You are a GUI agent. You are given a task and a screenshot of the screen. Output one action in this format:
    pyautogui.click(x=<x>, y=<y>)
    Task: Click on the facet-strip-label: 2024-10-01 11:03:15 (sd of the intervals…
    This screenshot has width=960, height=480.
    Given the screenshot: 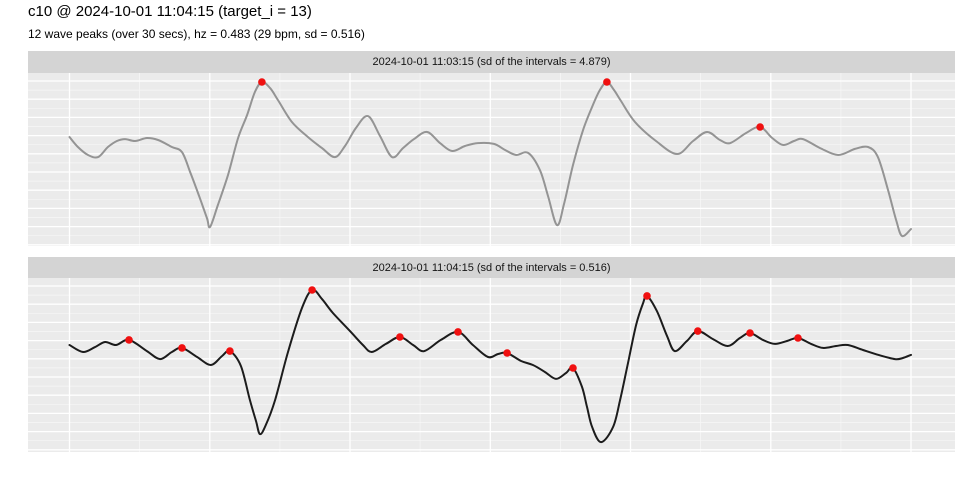 What is the action you would take?
    pyautogui.click(x=491, y=62)
    